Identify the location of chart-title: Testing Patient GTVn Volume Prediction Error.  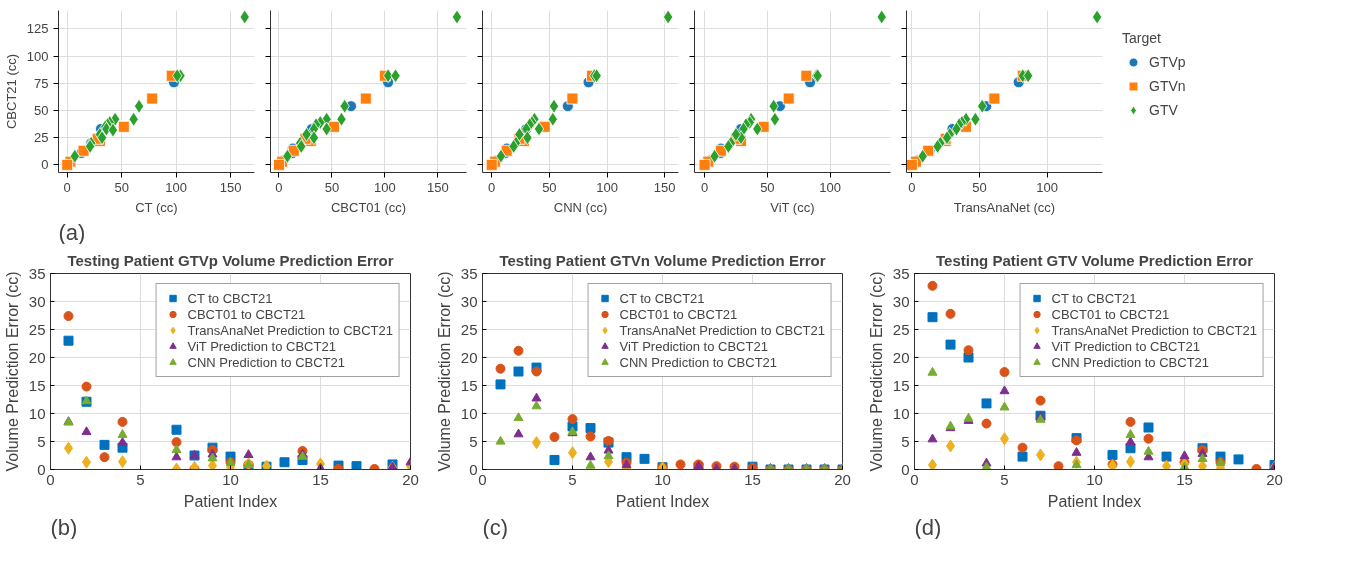
(662, 260).